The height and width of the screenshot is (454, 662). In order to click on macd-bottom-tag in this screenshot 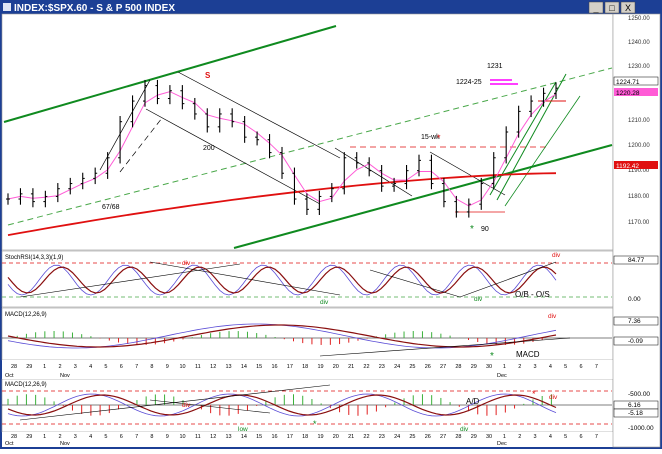, I will do `click(636, 341)`.